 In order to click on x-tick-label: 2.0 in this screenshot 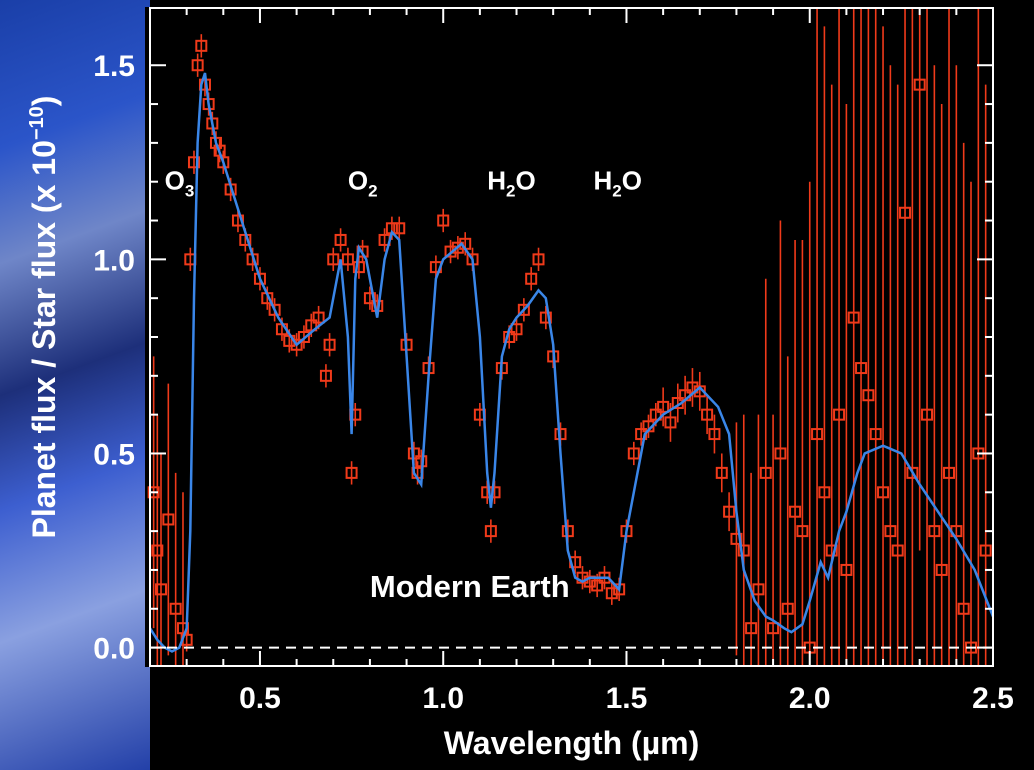, I will do `click(810, 698)`.